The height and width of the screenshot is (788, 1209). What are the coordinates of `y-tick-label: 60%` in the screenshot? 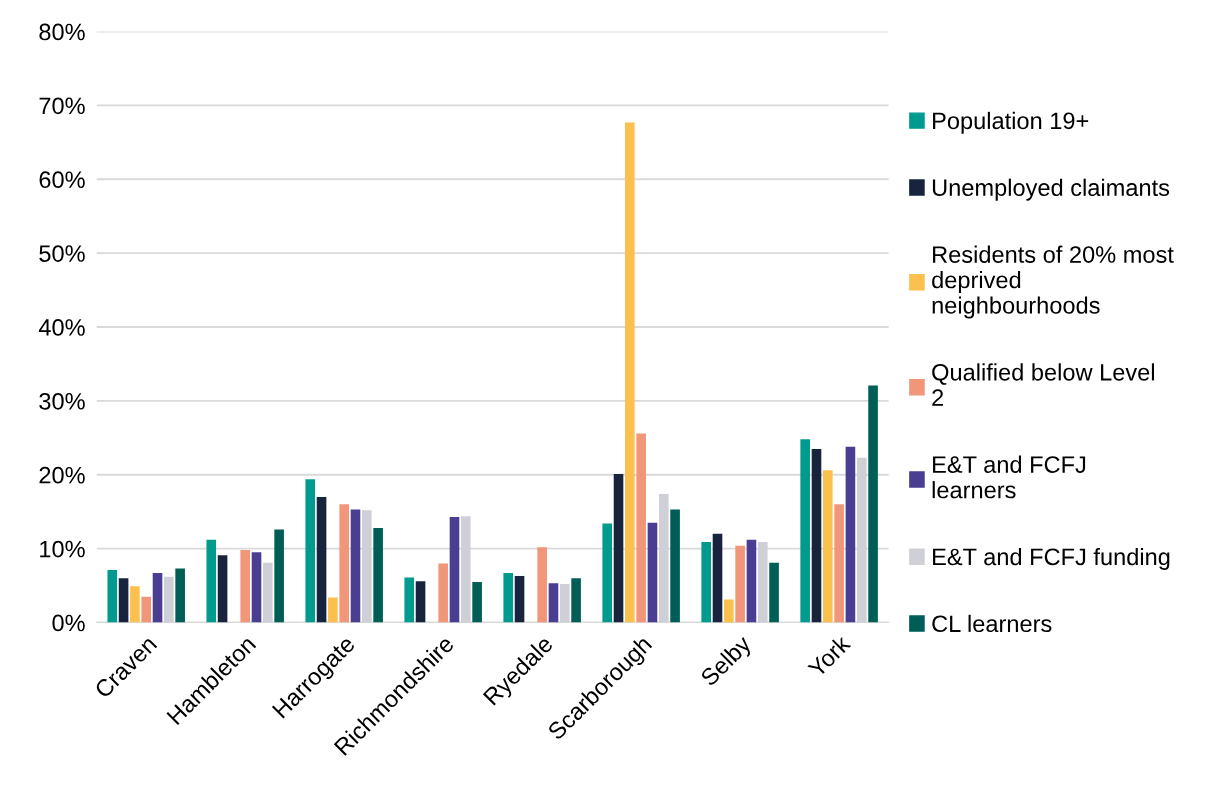 It's located at (62, 180).